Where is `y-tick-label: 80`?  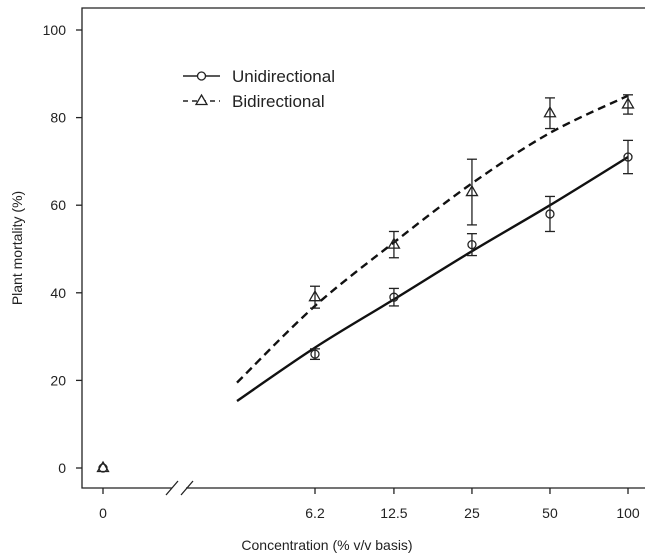 y-tick-label: 80 is located at coordinates (58, 118).